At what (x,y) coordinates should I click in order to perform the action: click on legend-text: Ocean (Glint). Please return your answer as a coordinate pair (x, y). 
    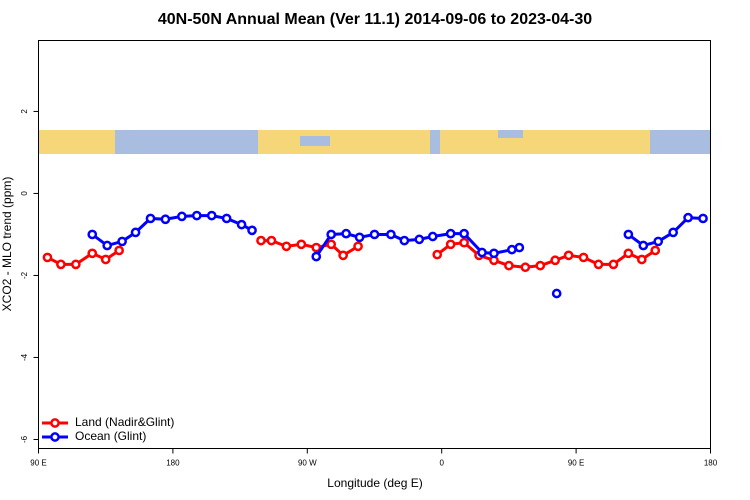
    Looking at the image, I should click on (110, 436).